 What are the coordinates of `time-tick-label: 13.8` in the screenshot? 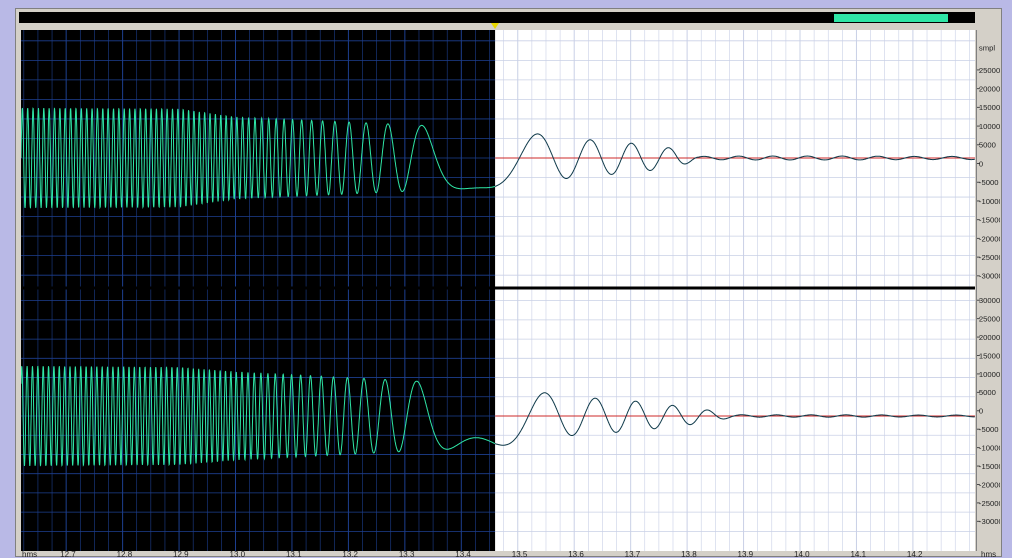 It's located at (689, 554).